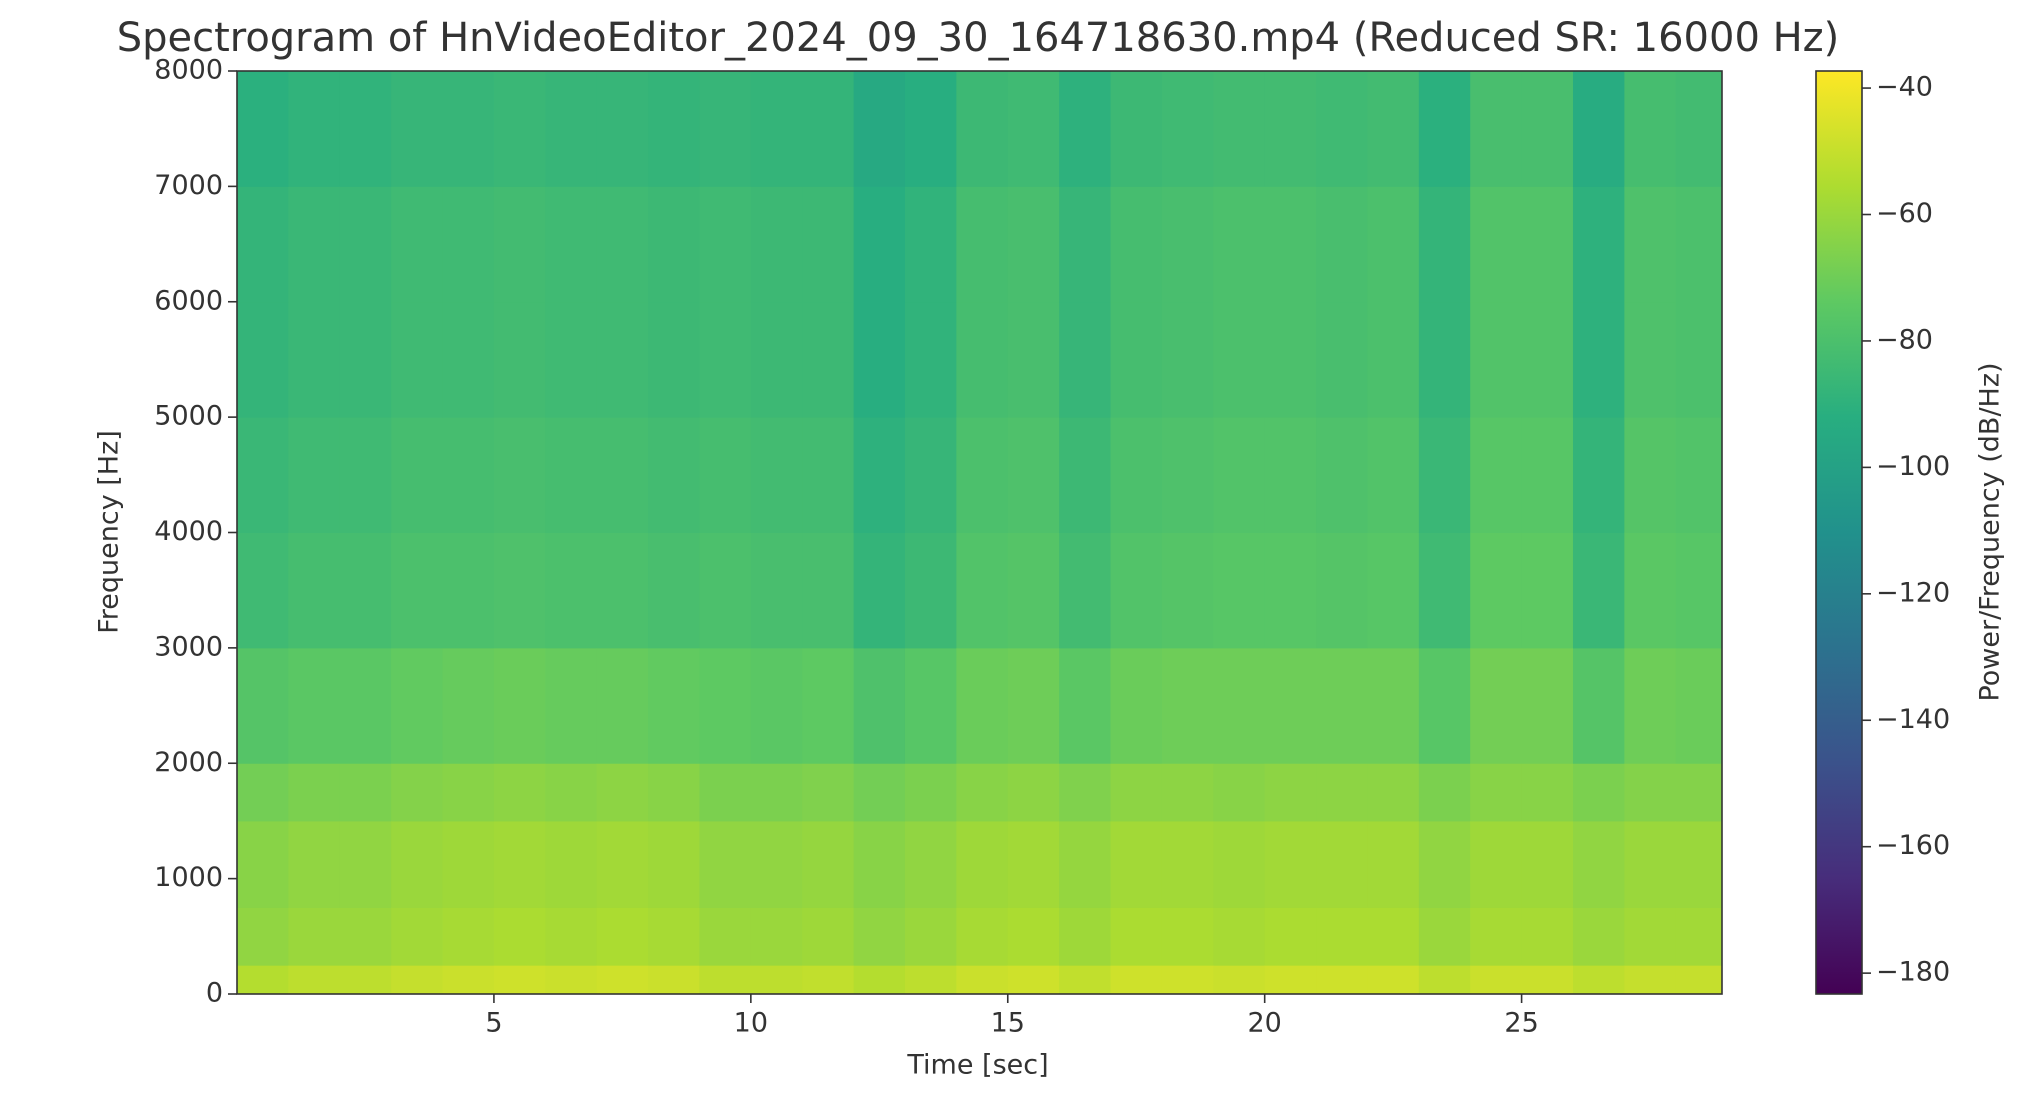  Describe the element at coordinates (188, 877) in the screenshot. I see `y-tick-label: 1000` at that location.